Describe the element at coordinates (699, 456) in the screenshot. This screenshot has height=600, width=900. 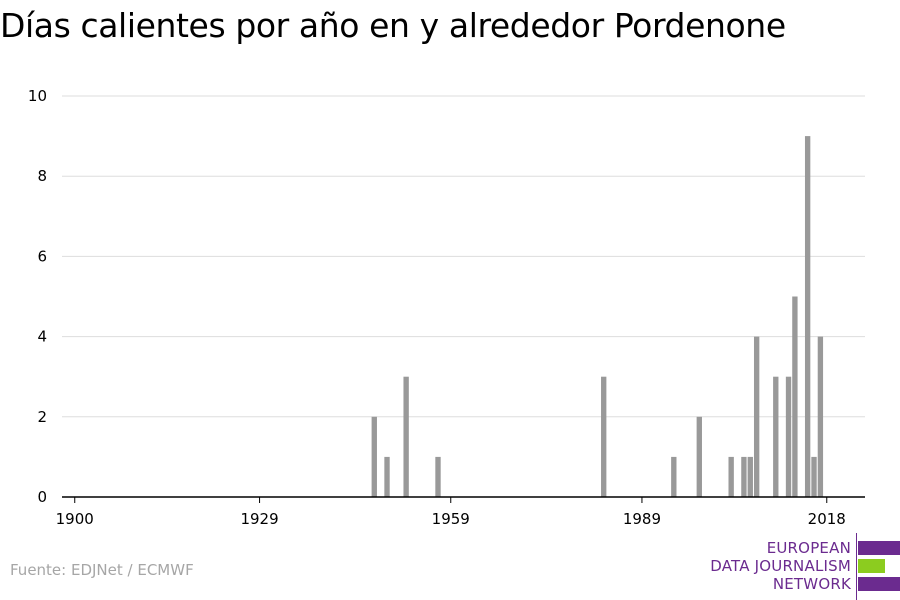
I see `bar-1998` at that location.